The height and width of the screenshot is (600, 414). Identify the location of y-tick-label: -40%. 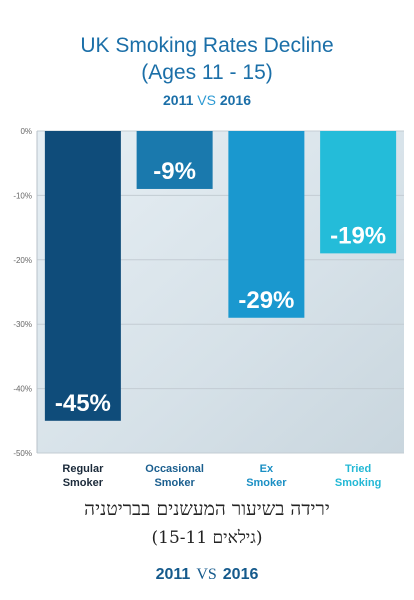
(22, 389).